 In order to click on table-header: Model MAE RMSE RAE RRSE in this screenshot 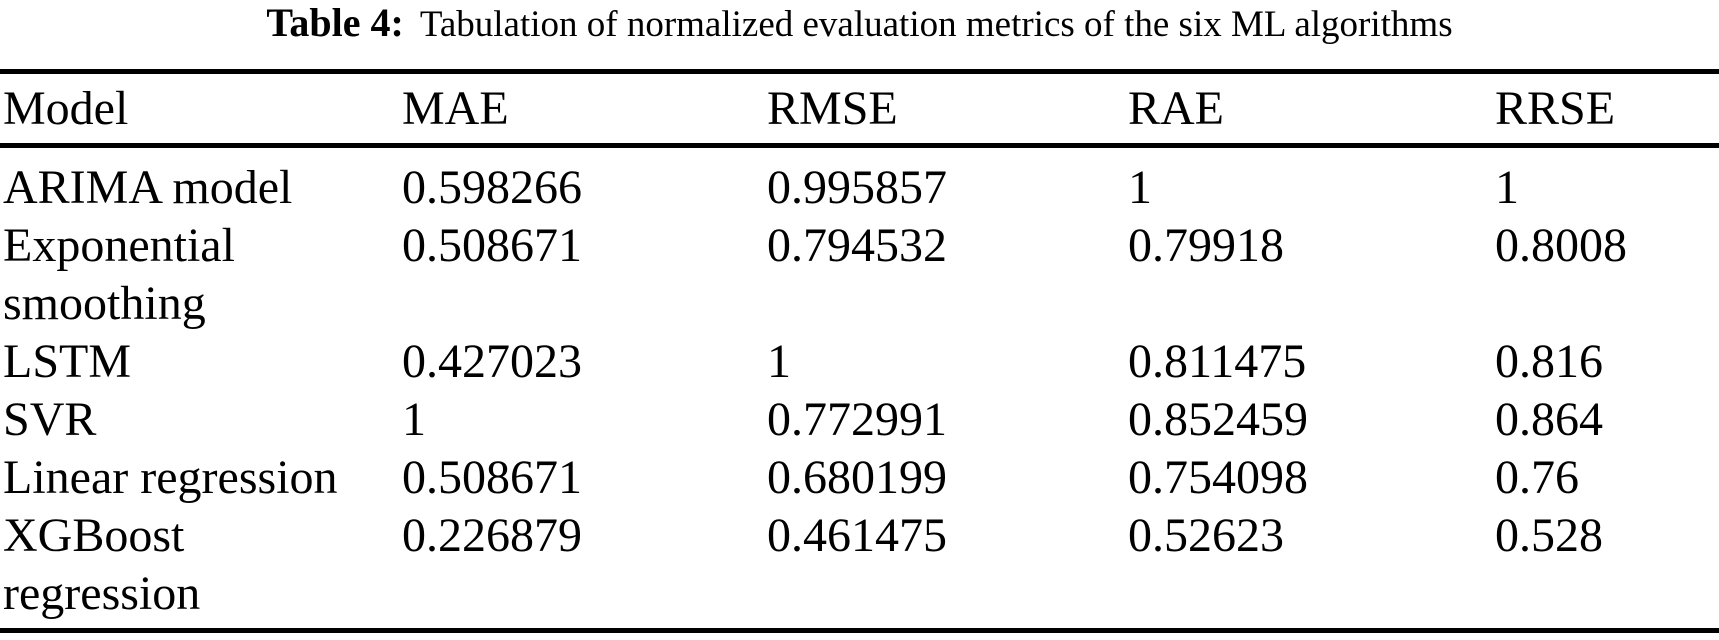, I will do `click(859, 109)`.